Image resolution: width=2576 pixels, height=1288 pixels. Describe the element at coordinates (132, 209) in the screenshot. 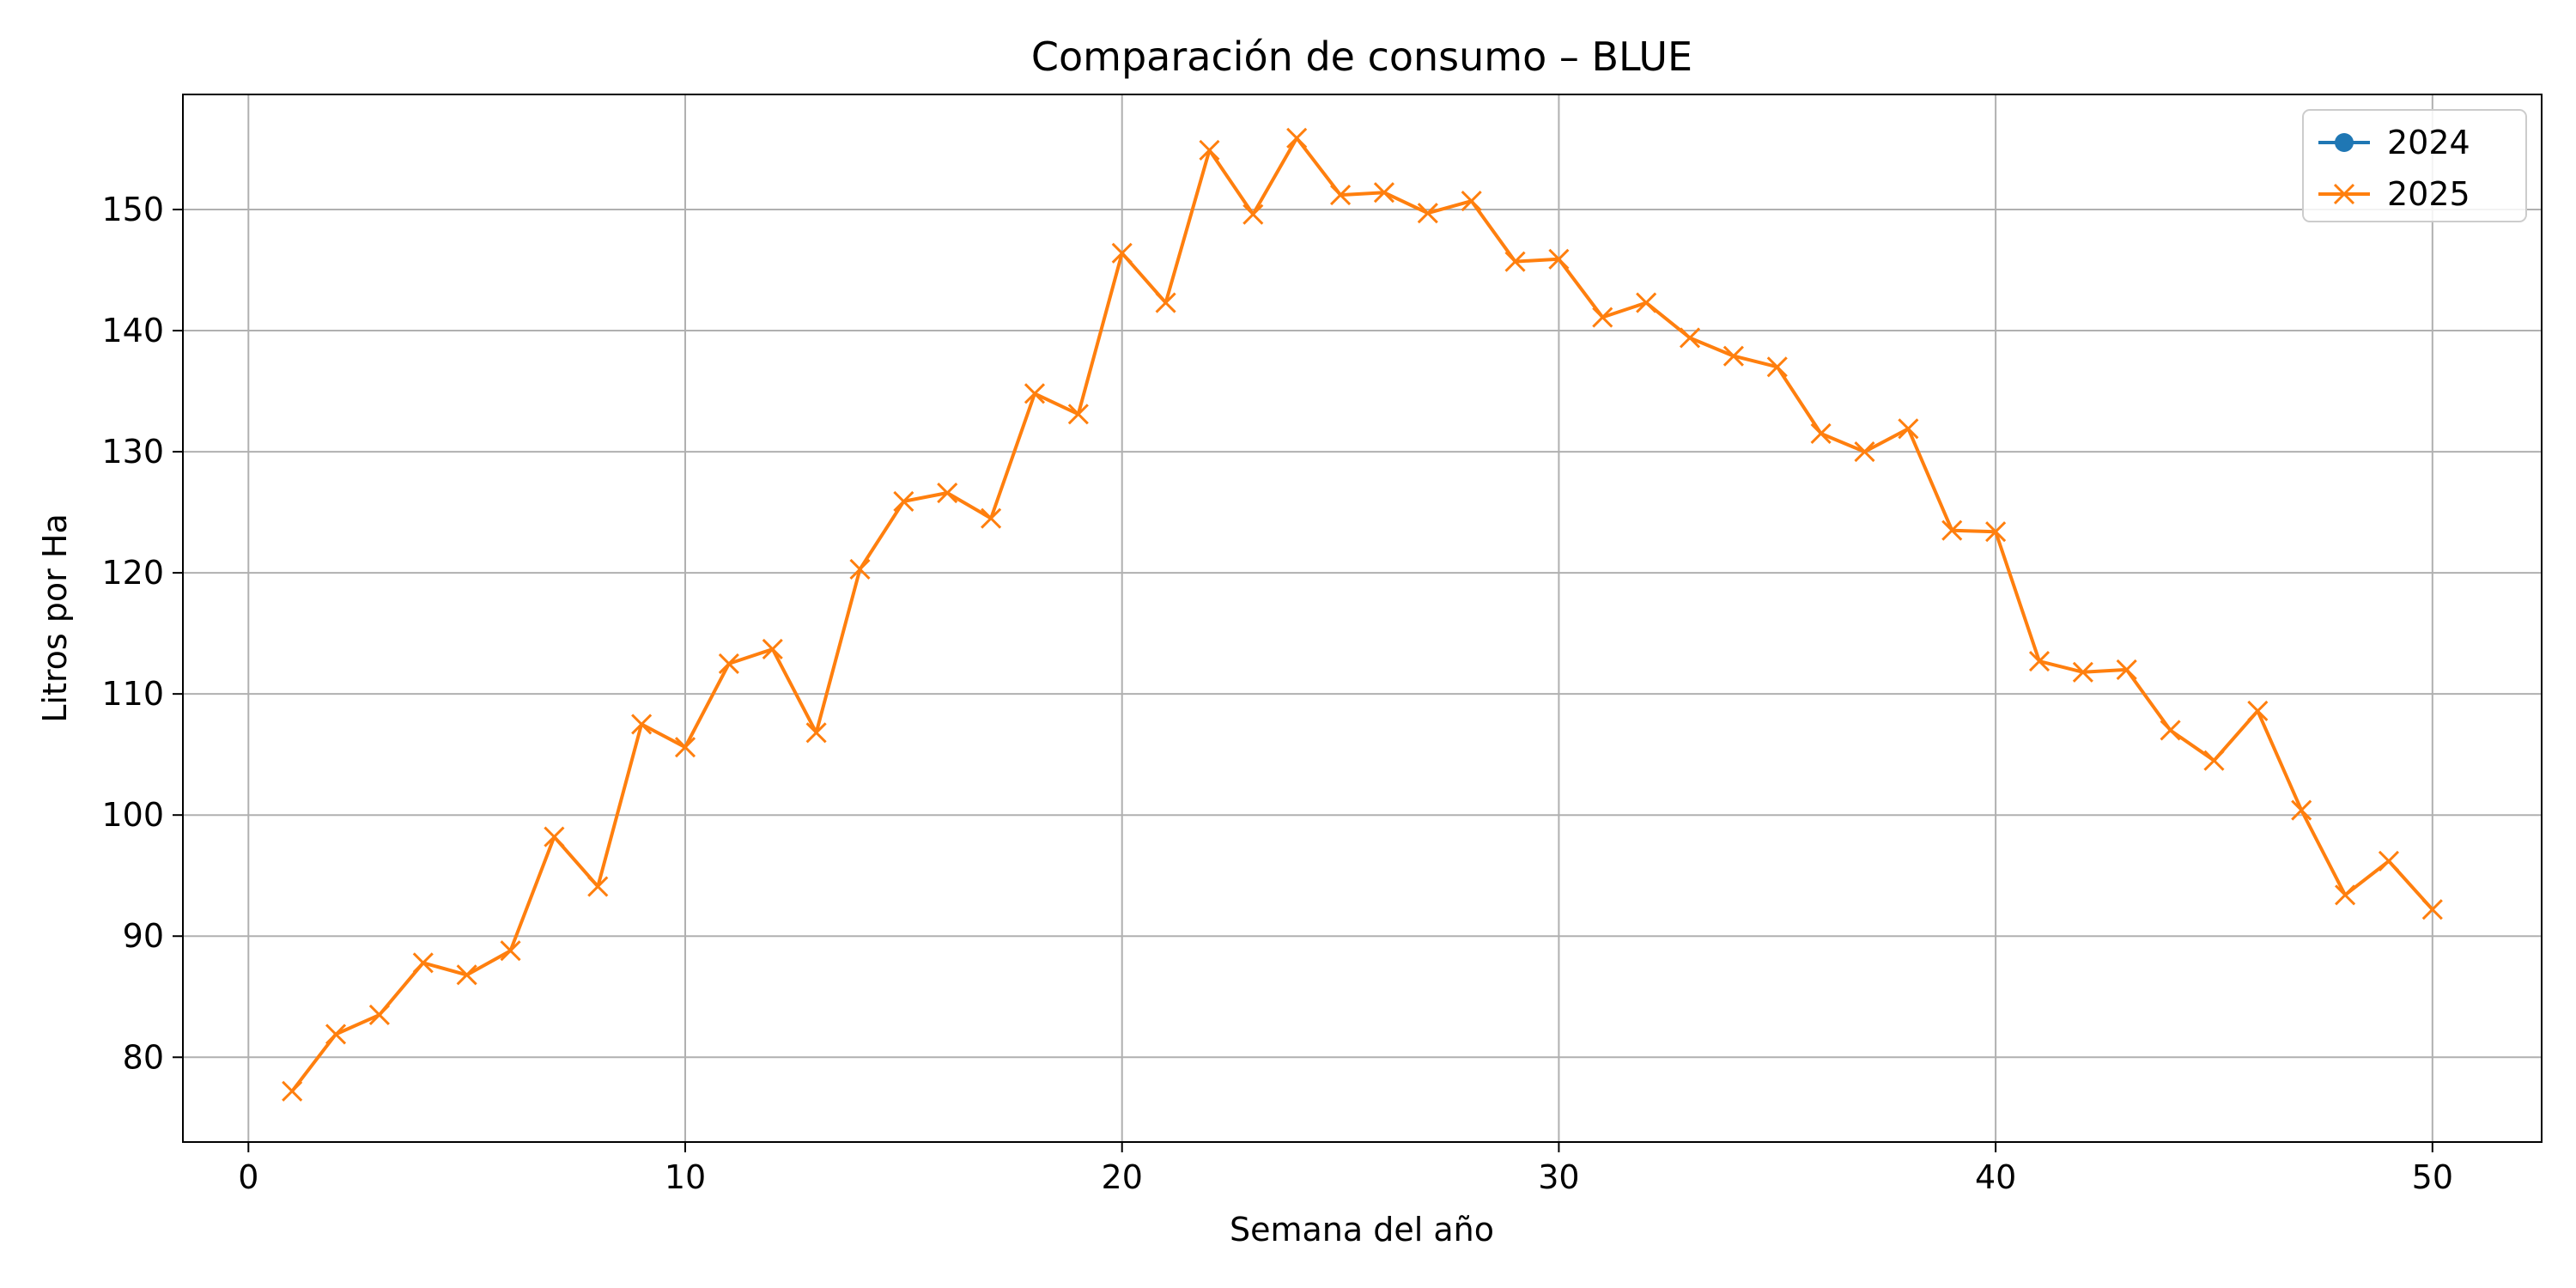

I see `y-tick-label: 150` at that location.